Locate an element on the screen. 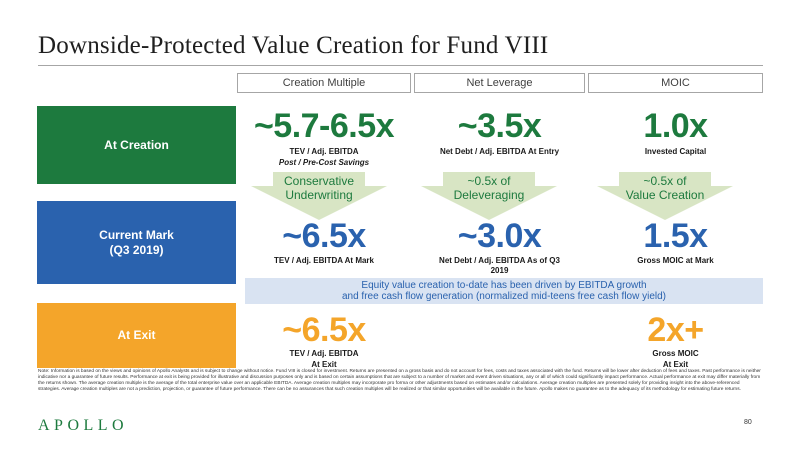  creation-moic-value: 1.0x is located at coordinates (675, 126).